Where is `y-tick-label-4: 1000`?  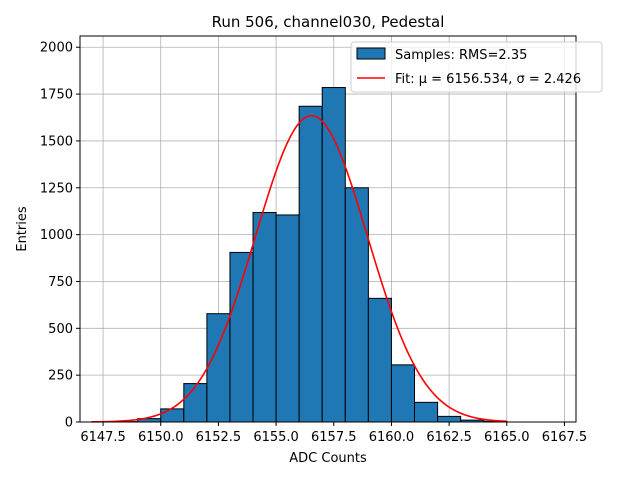
y-tick-label-4: 1000 is located at coordinates (56, 235).